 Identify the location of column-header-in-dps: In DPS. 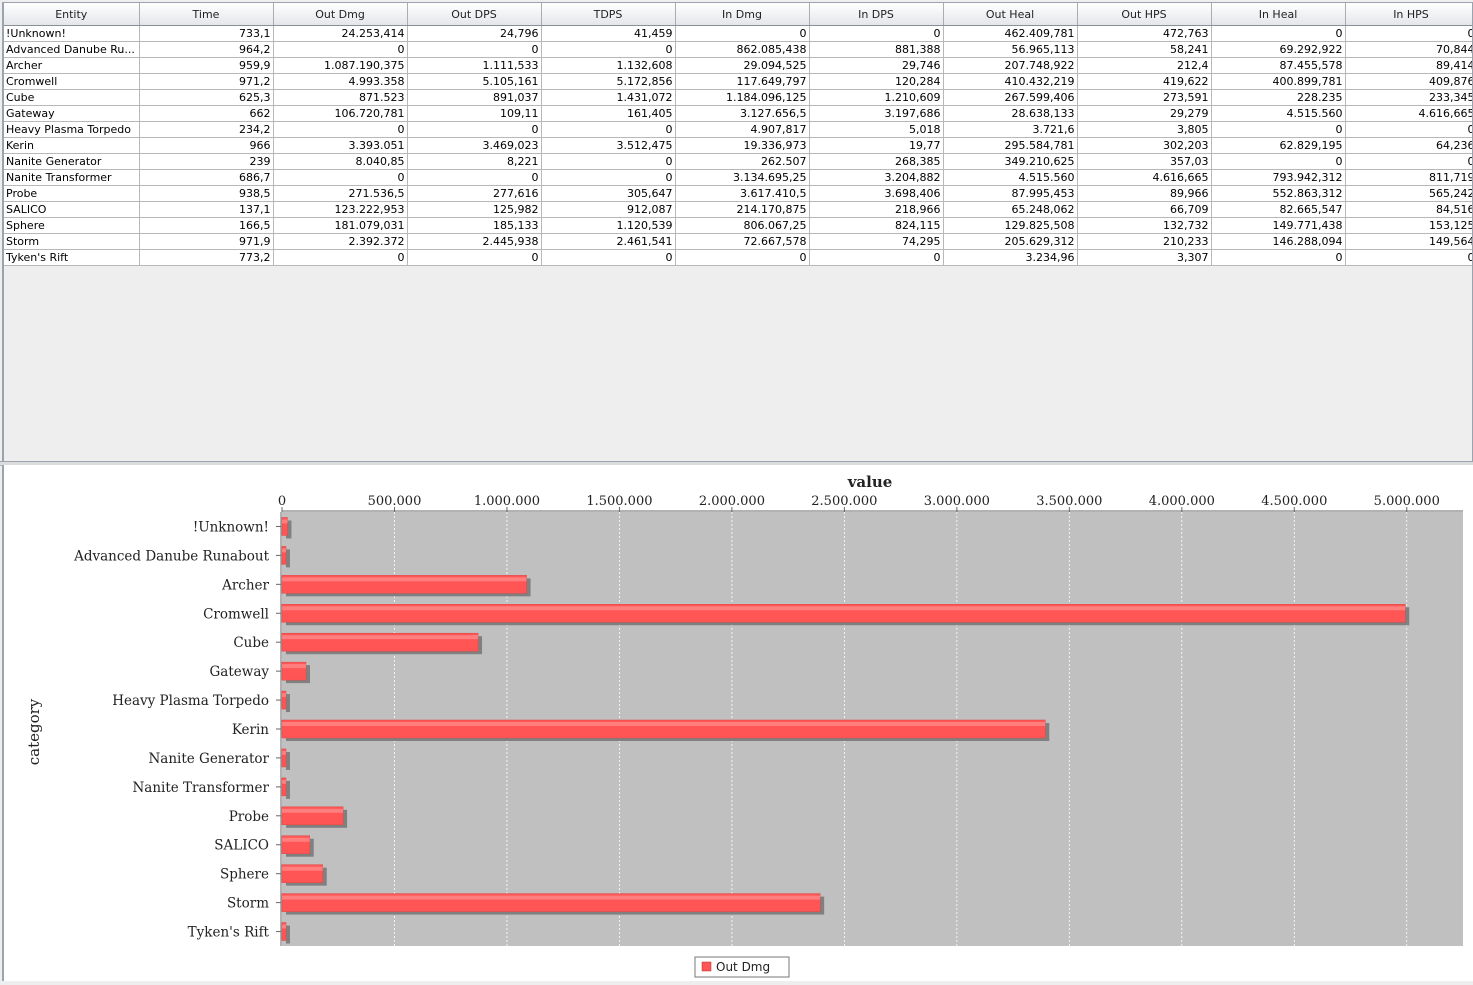
(876, 14).